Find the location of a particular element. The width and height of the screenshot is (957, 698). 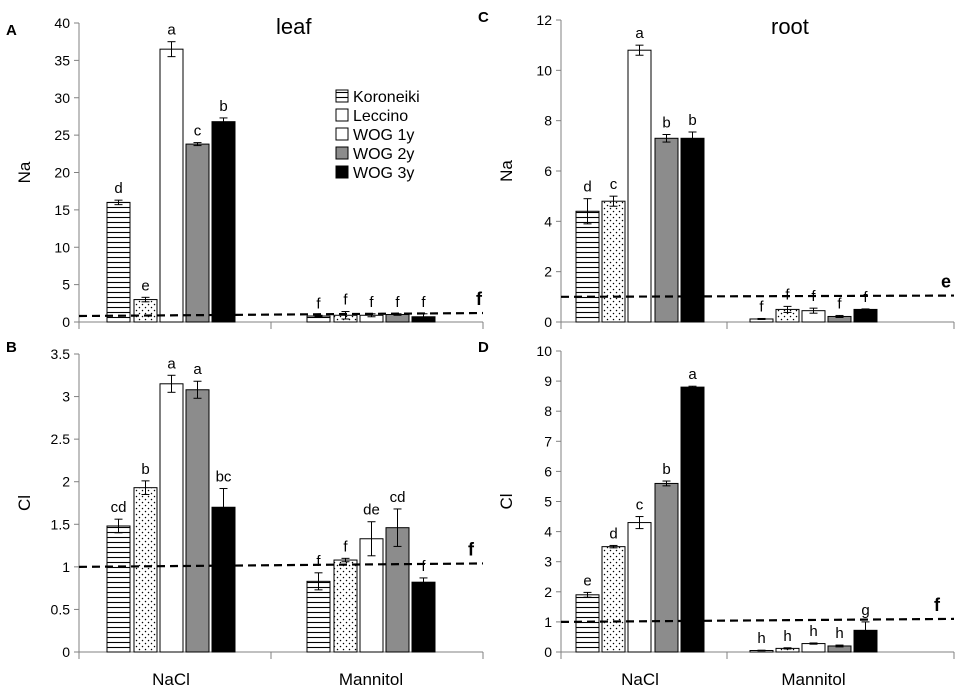

panel-label: C is located at coordinates (483, 17).